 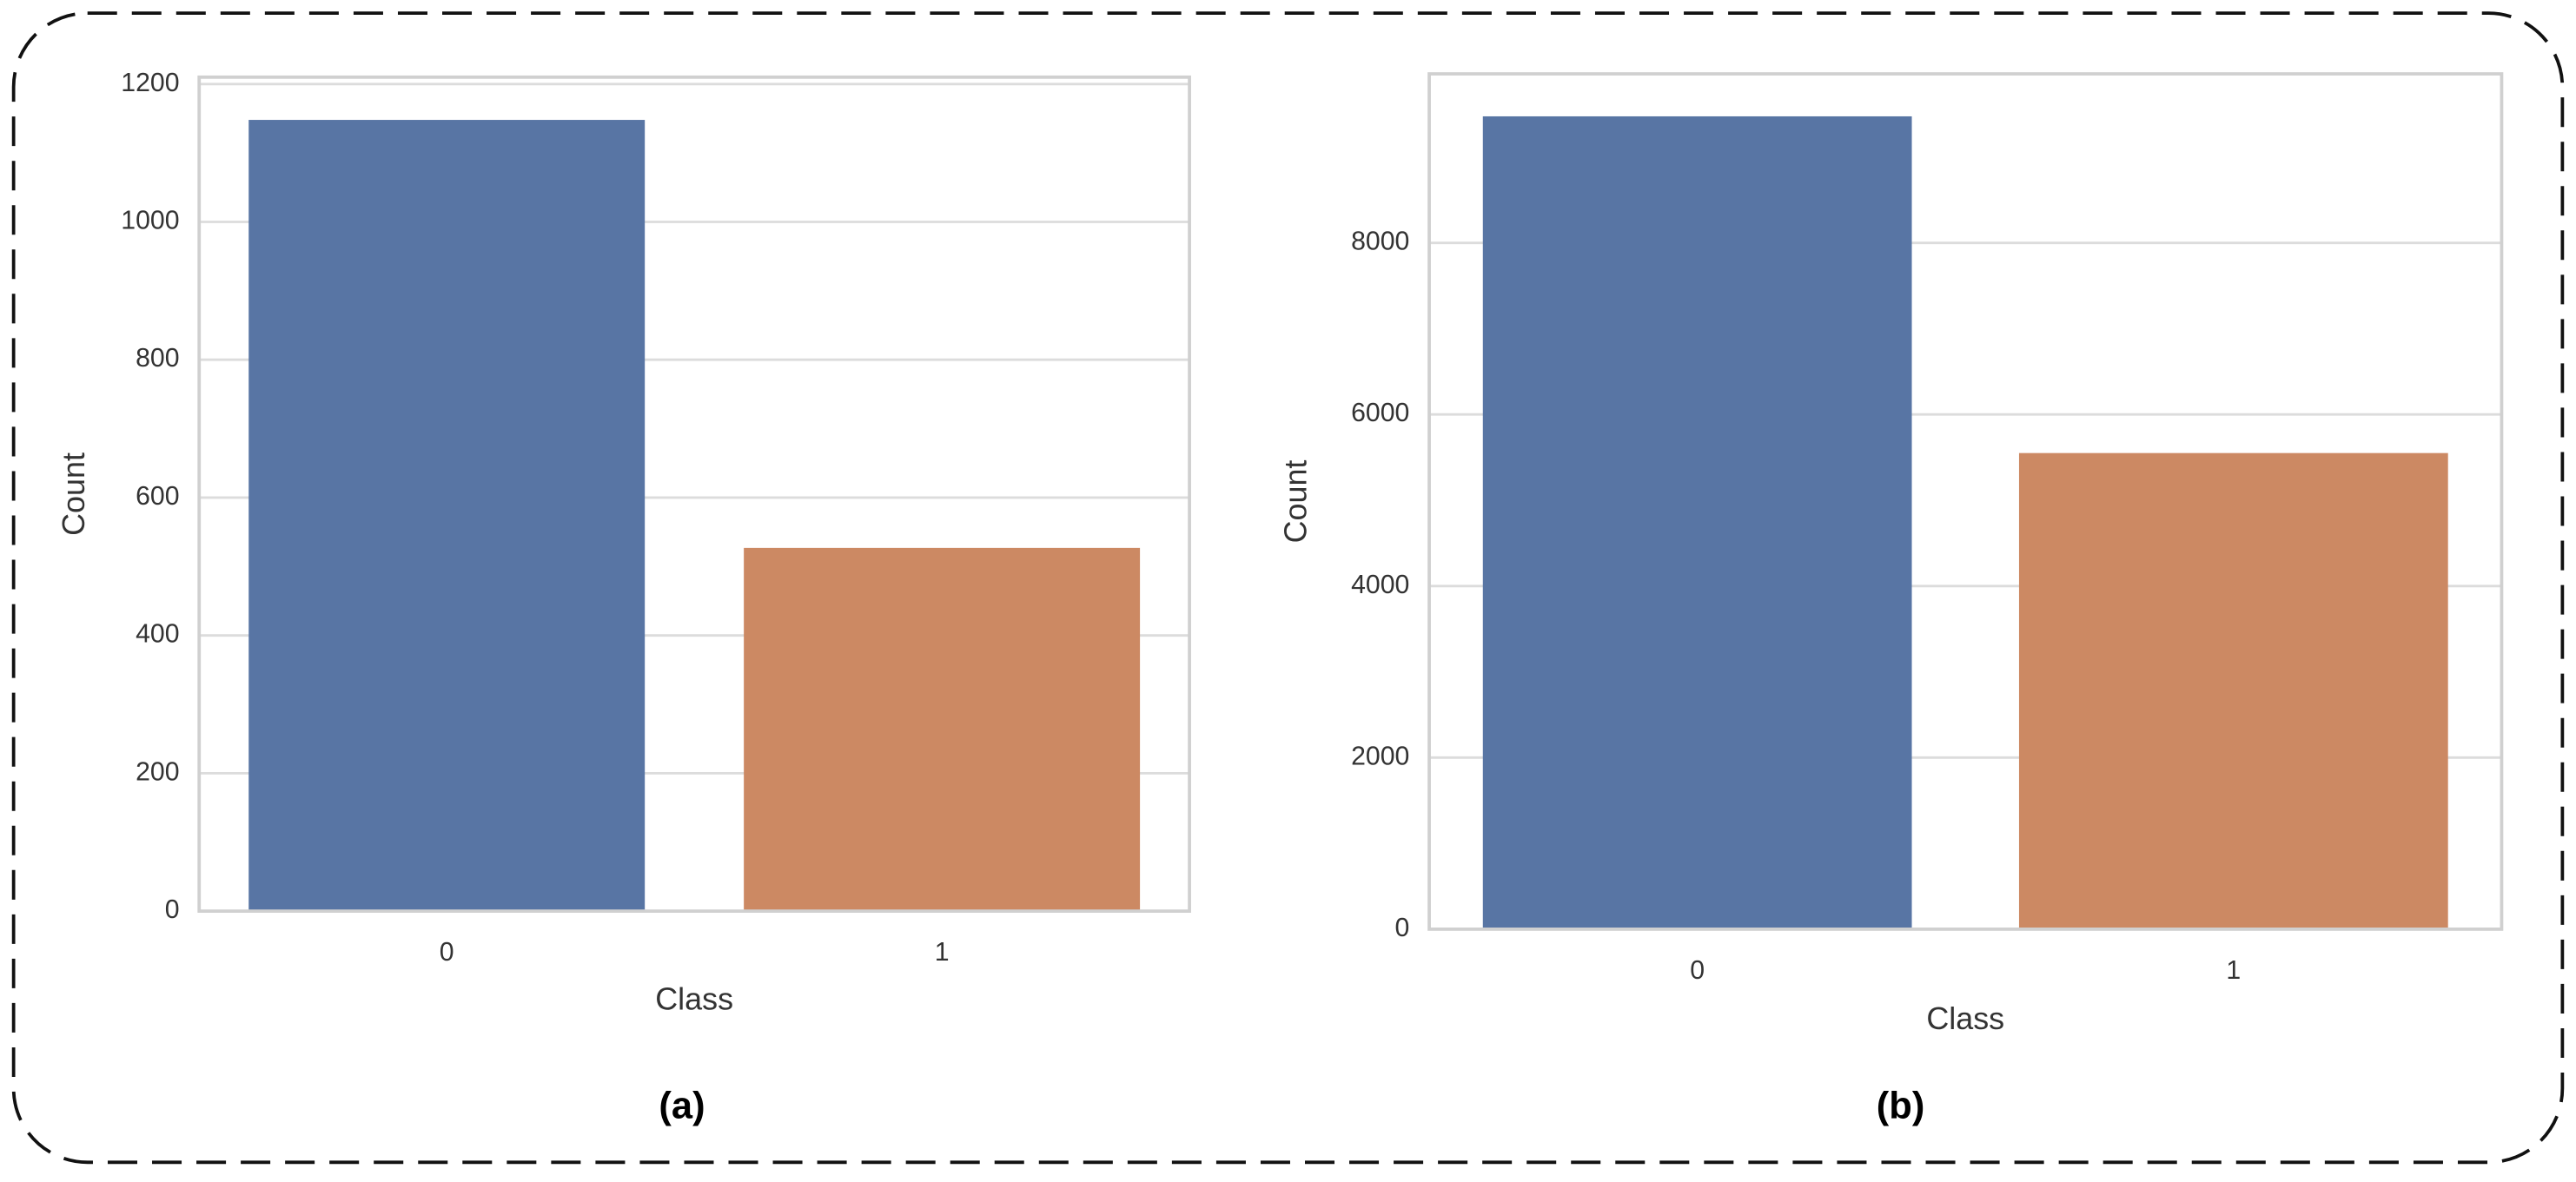 What do you see at coordinates (150, 83) in the screenshot?
I see `y-tick-label: 1200` at bounding box center [150, 83].